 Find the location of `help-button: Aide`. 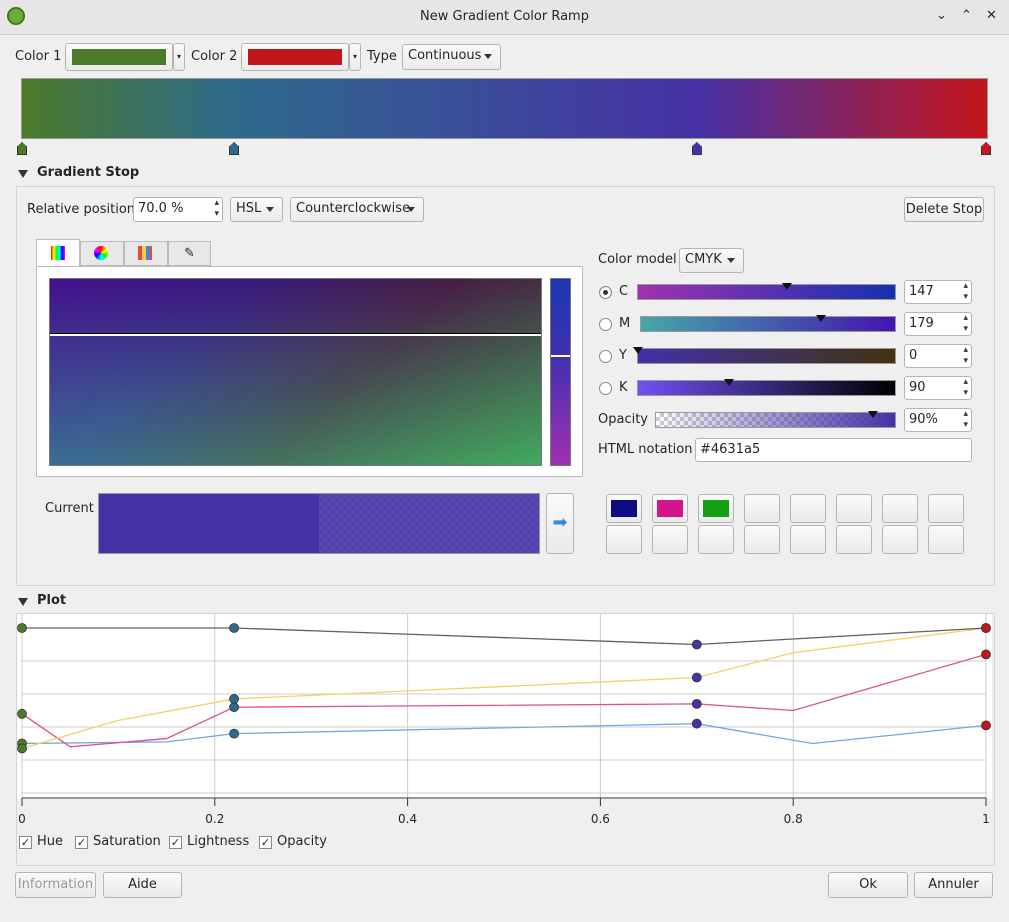

help-button: Aide is located at coordinates (142, 885).